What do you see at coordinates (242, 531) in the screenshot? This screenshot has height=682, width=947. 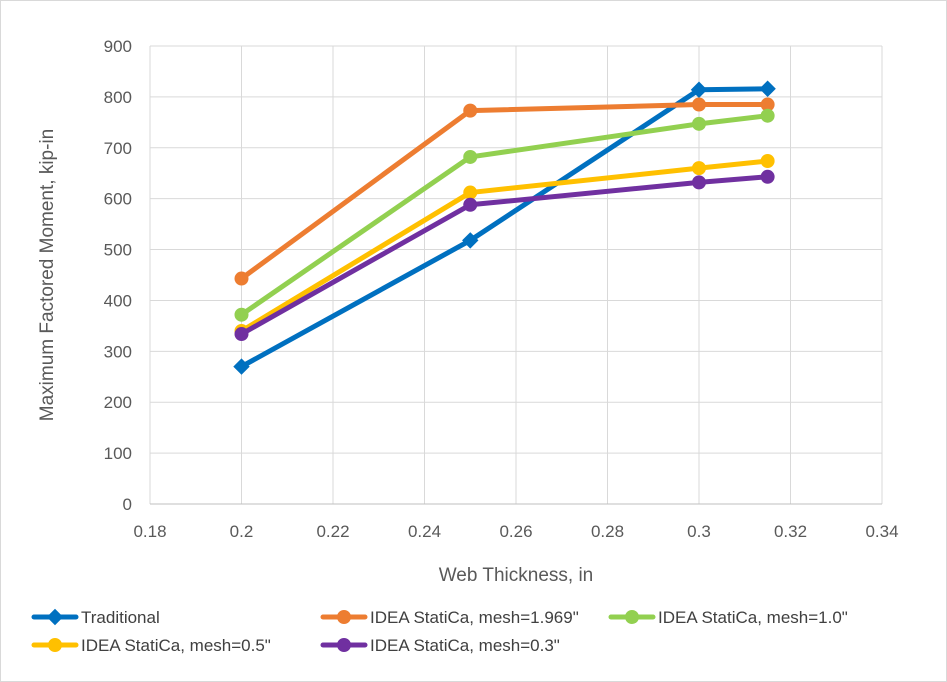 I see `x-tick-label: 0.2` at bounding box center [242, 531].